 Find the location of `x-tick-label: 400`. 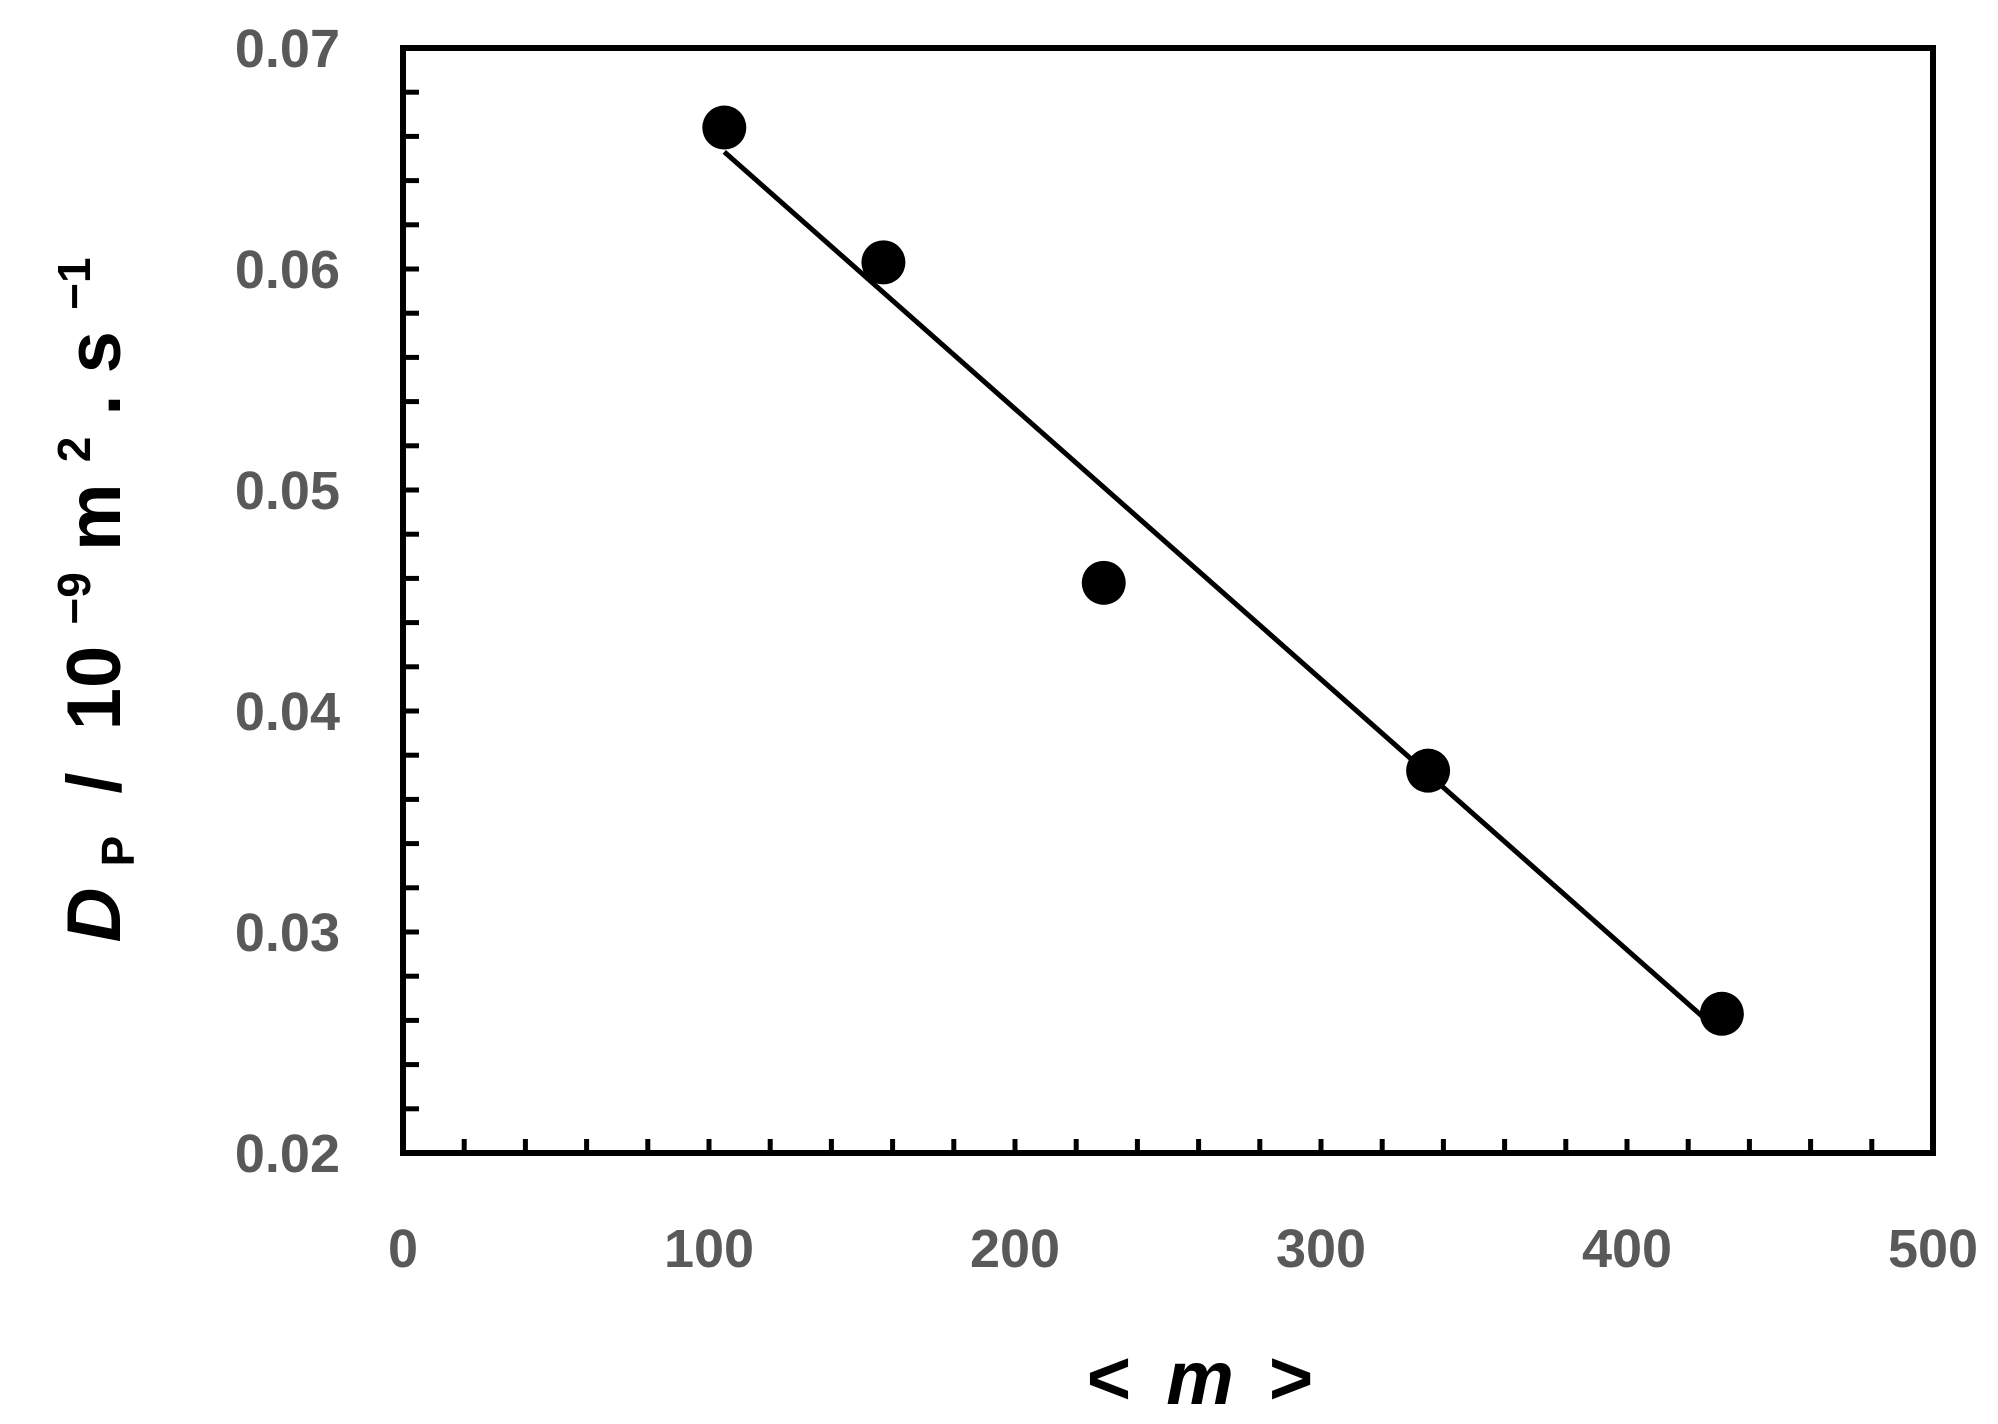

x-tick-label: 400 is located at coordinates (1627, 1249).